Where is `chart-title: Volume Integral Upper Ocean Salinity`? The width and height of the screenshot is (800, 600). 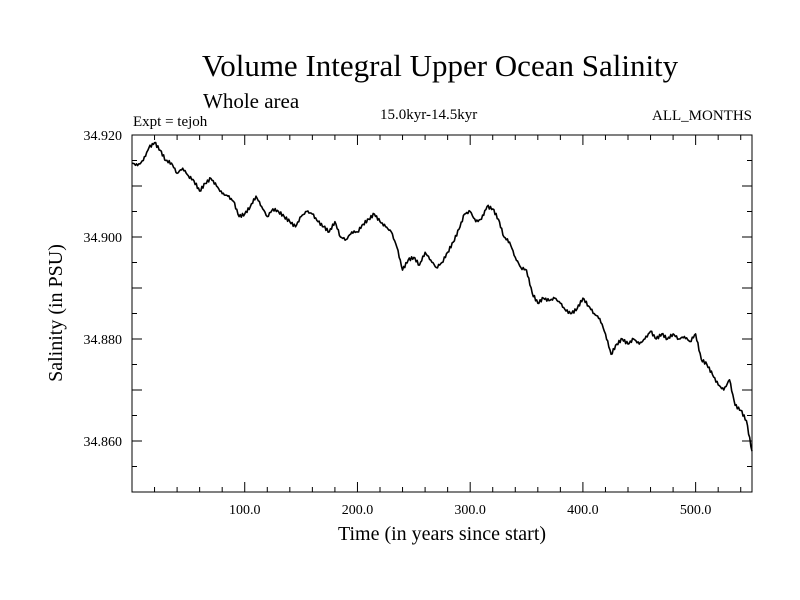 chart-title: Volume Integral Upper Ocean Salinity is located at coordinates (440, 65).